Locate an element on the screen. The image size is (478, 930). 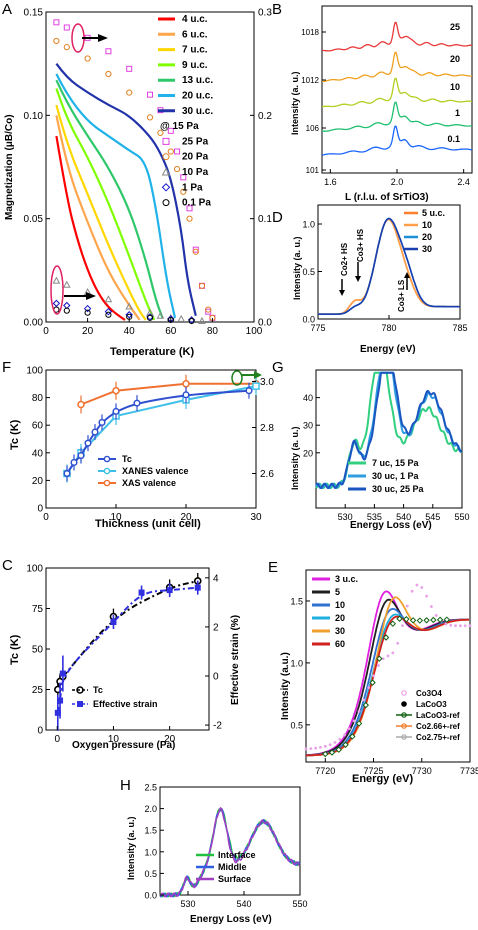
panel-d-xtick-label: 775 is located at coordinates (317, 328).